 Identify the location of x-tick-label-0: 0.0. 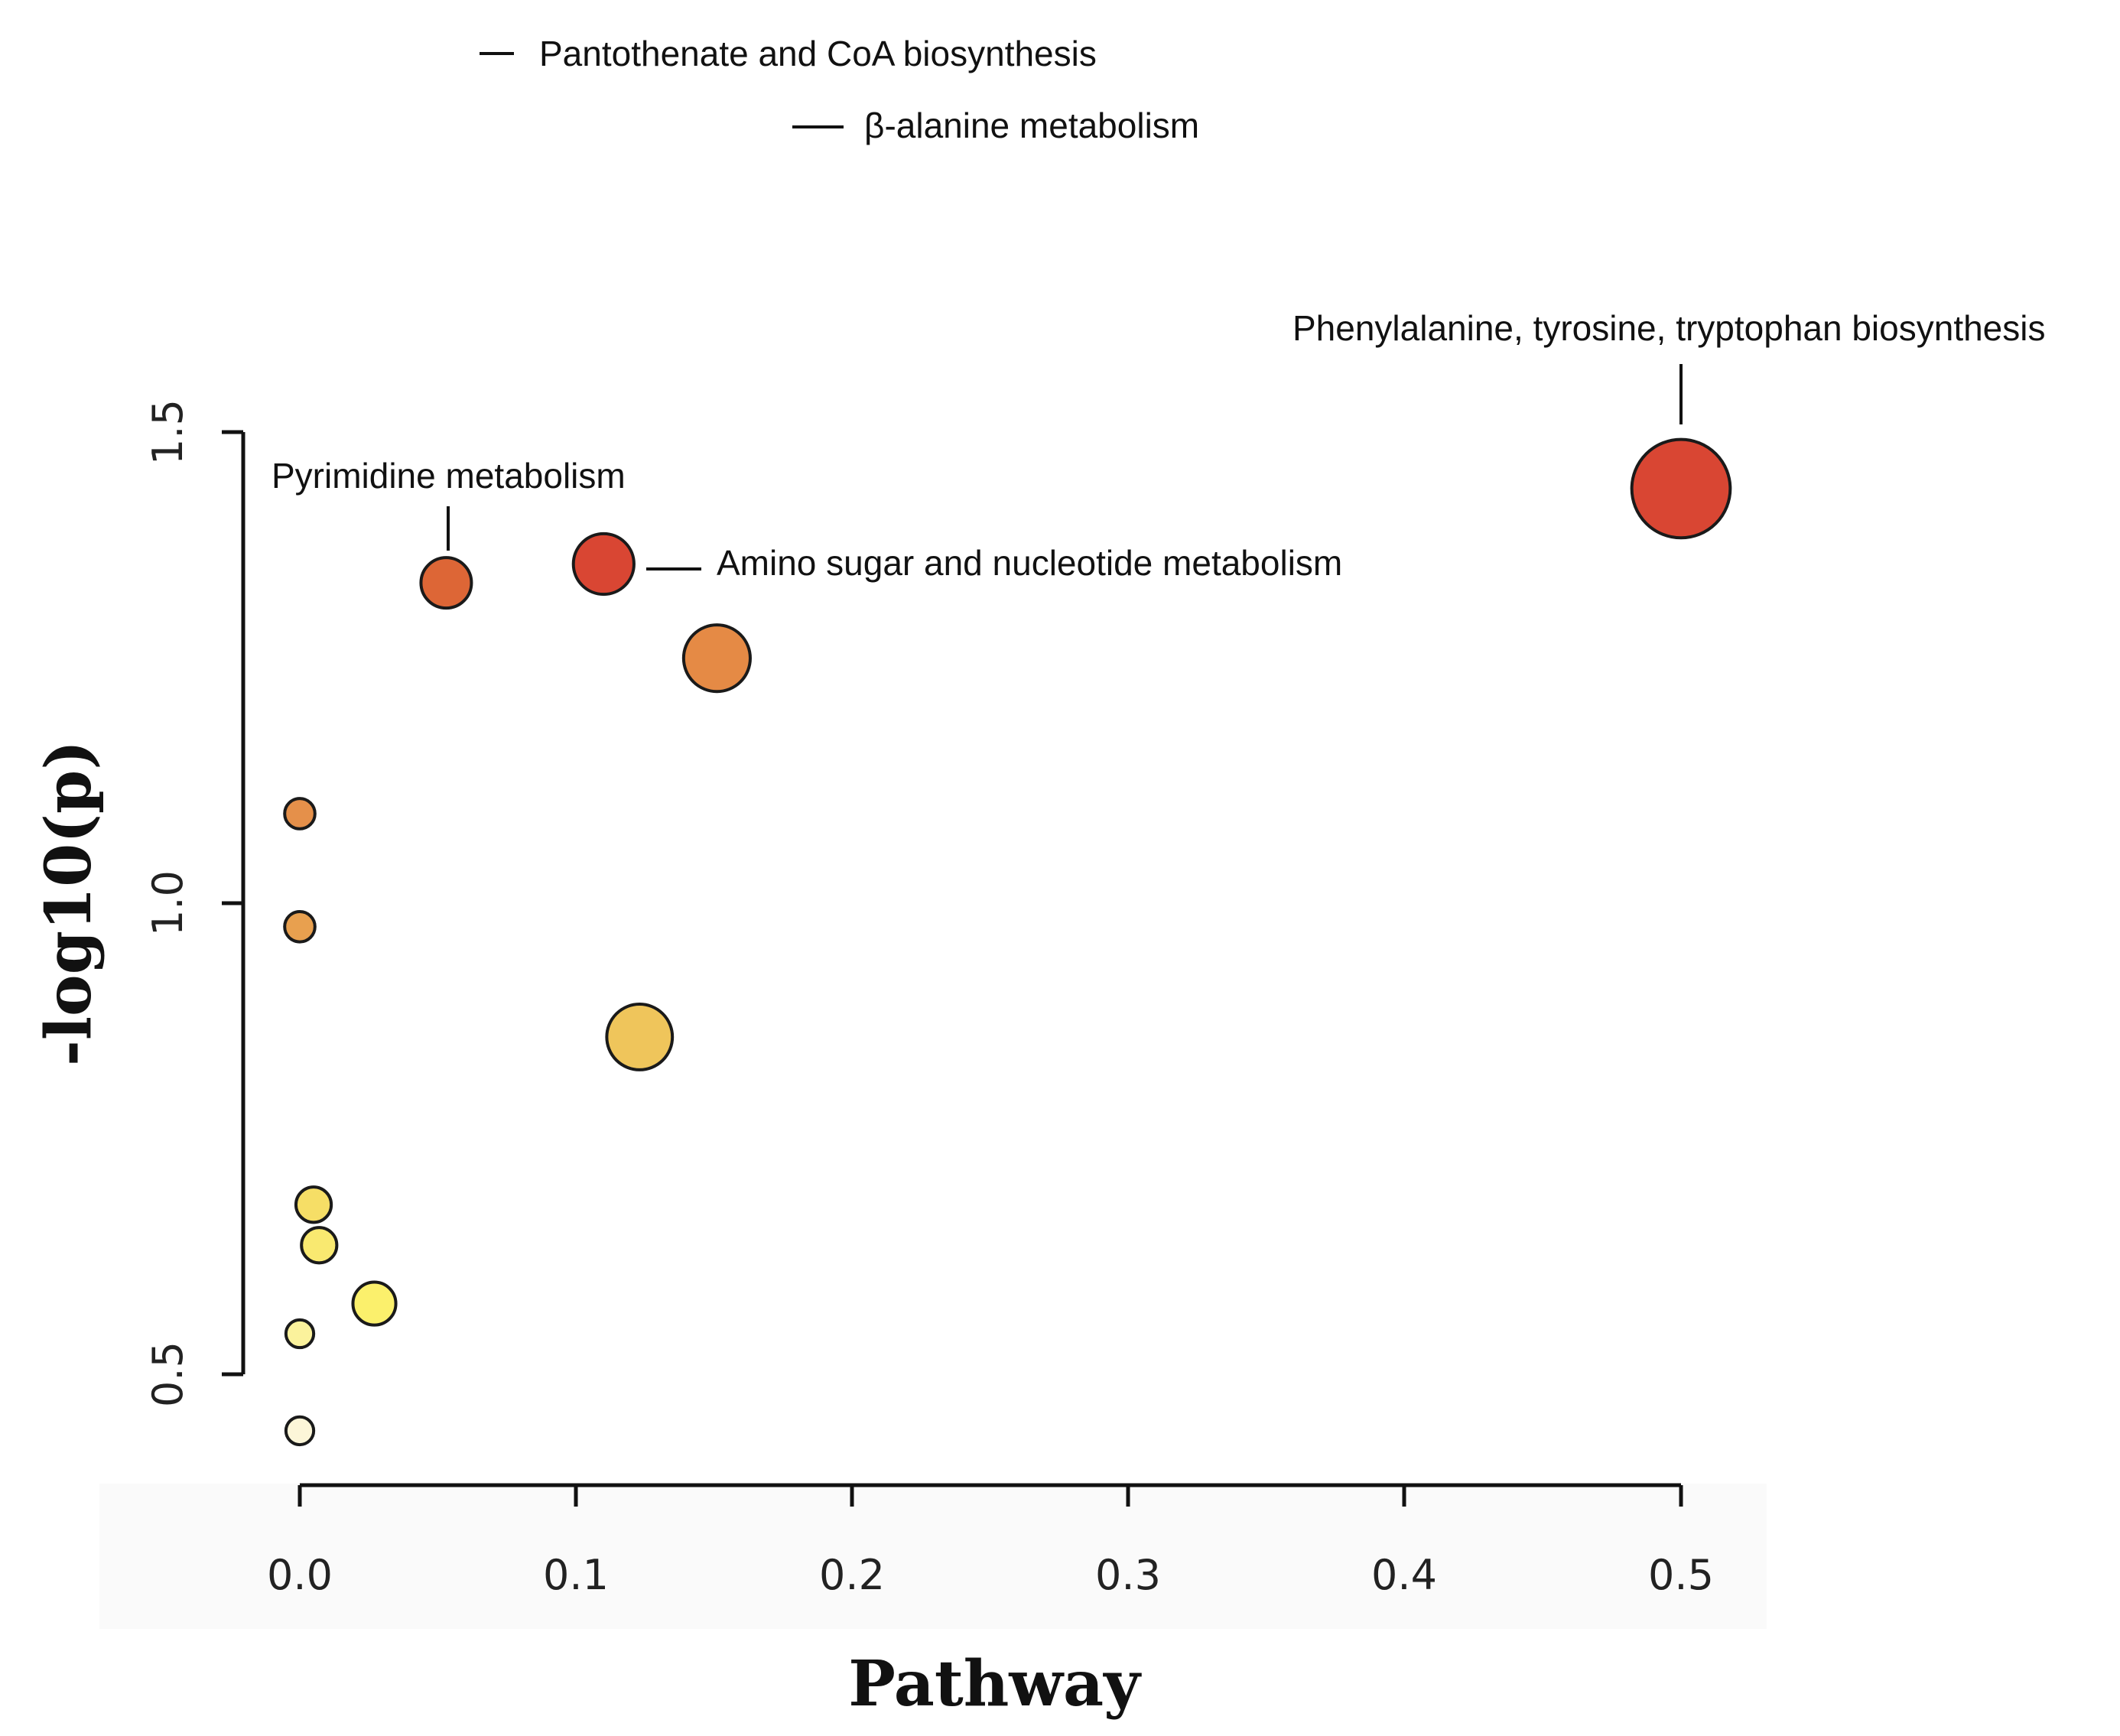
(300, 1575).